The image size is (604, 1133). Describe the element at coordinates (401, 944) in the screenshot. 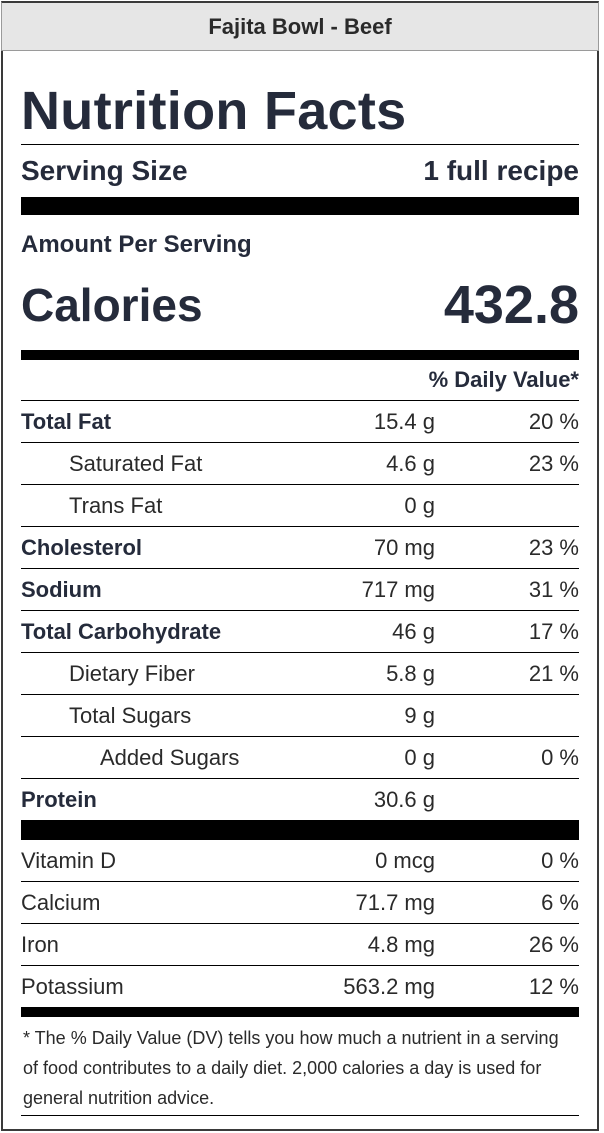

I see `vitamin-amount: 4.8 mg` at that location.